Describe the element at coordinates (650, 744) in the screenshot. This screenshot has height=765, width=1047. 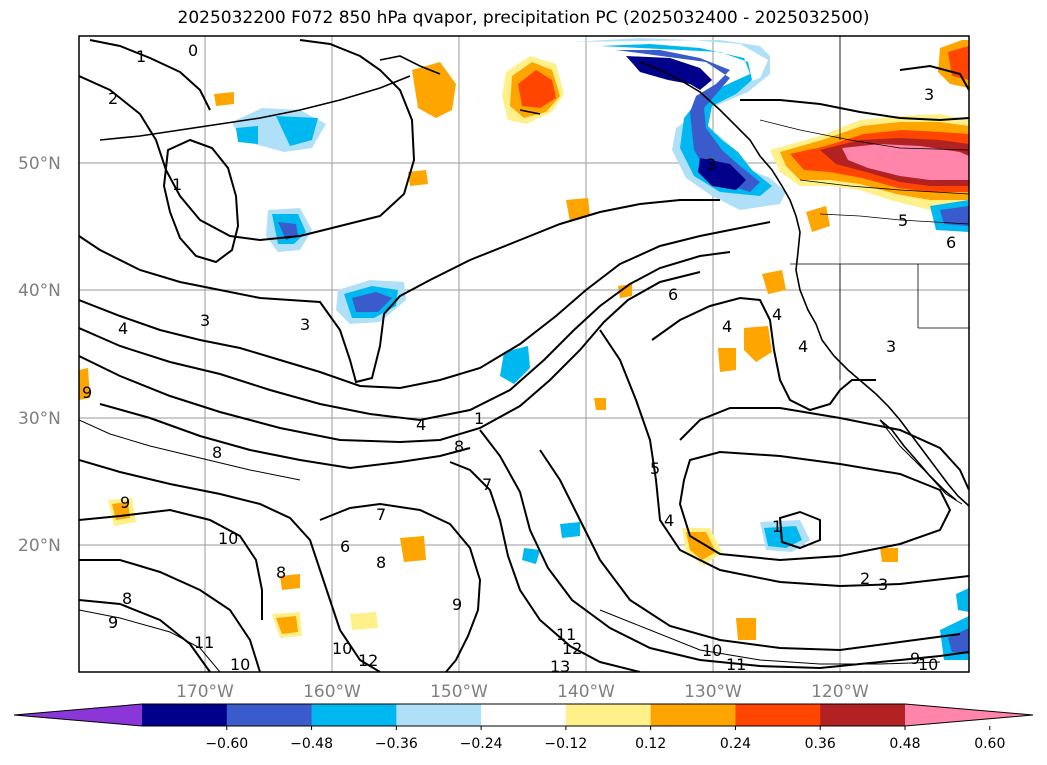
I see `colorbar-tick-label: 0.12` at that location.